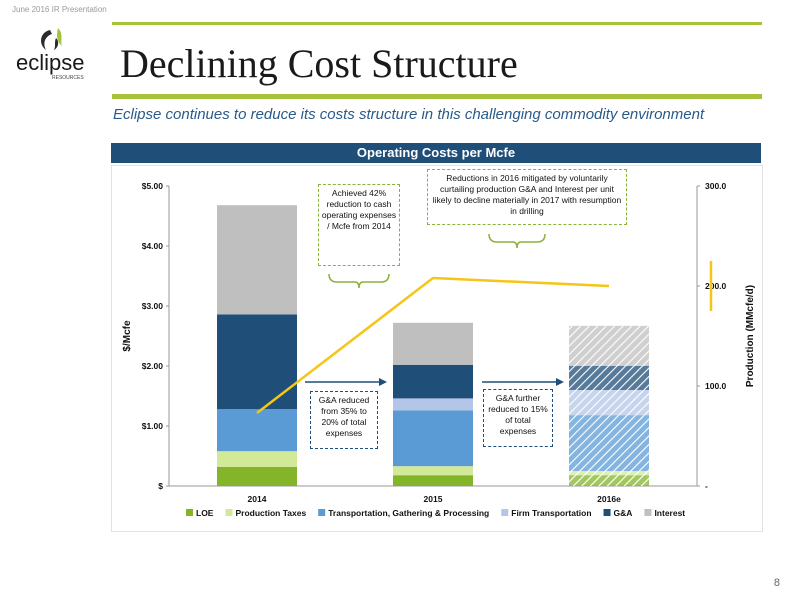  Describe the element at coordinates (551, 513) in the screenshot. I see `legend-label-firm-transportation: Firm Transportation` at that location.